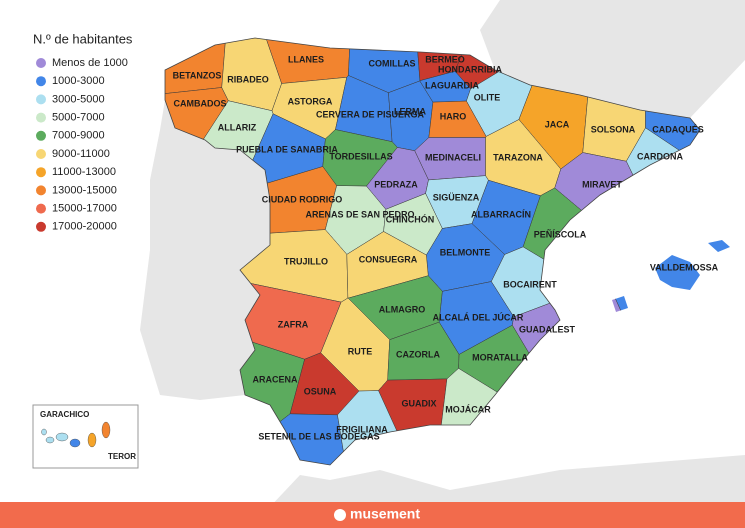  I want to click on region-label: ARENAS DE SAN PEDRO, so click(359, 214).